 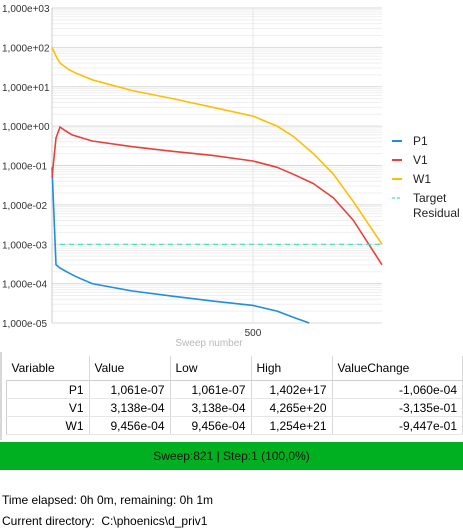 I want to click on table-header-row: Variable Value Low High ValueChange, so click(x=234, y=368).